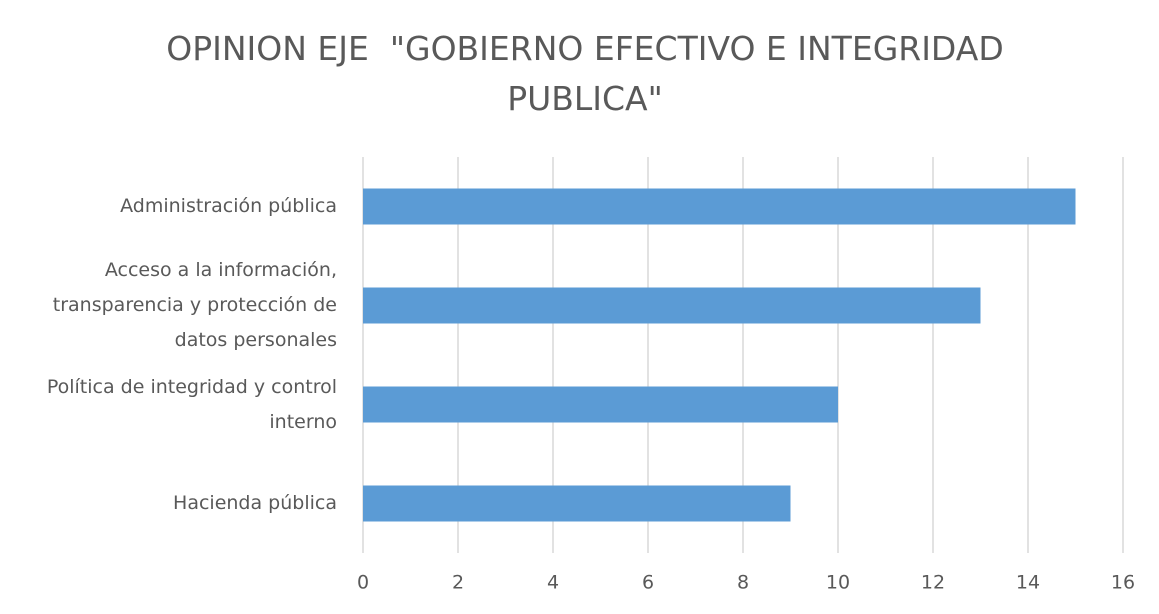  Describe the element at coordinates (458, 583) in the screenshot. I see `x-tick-label: 2` at that location.